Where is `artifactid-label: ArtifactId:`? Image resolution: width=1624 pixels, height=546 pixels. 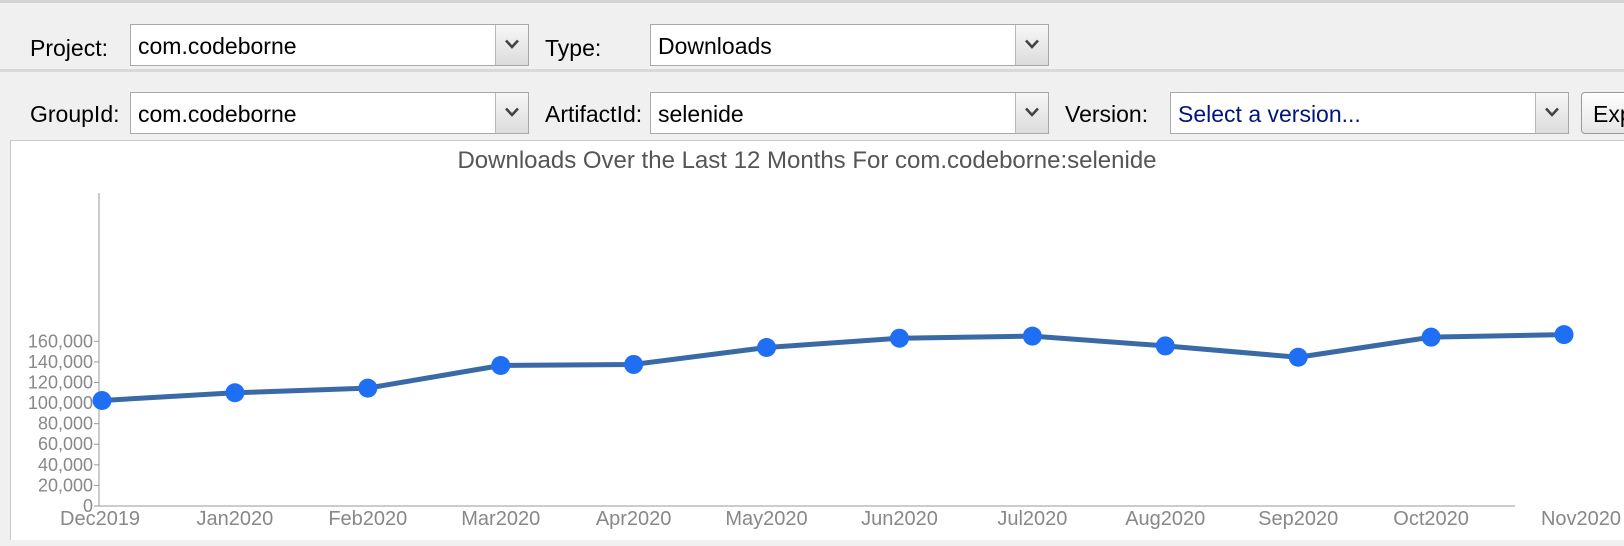 artifactid-label: ArtifactId: is located at coordinates (594, 114).